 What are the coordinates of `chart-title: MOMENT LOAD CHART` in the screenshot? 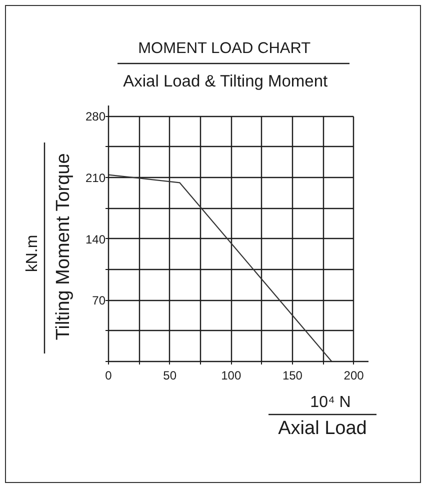 It's located at (225, 48).